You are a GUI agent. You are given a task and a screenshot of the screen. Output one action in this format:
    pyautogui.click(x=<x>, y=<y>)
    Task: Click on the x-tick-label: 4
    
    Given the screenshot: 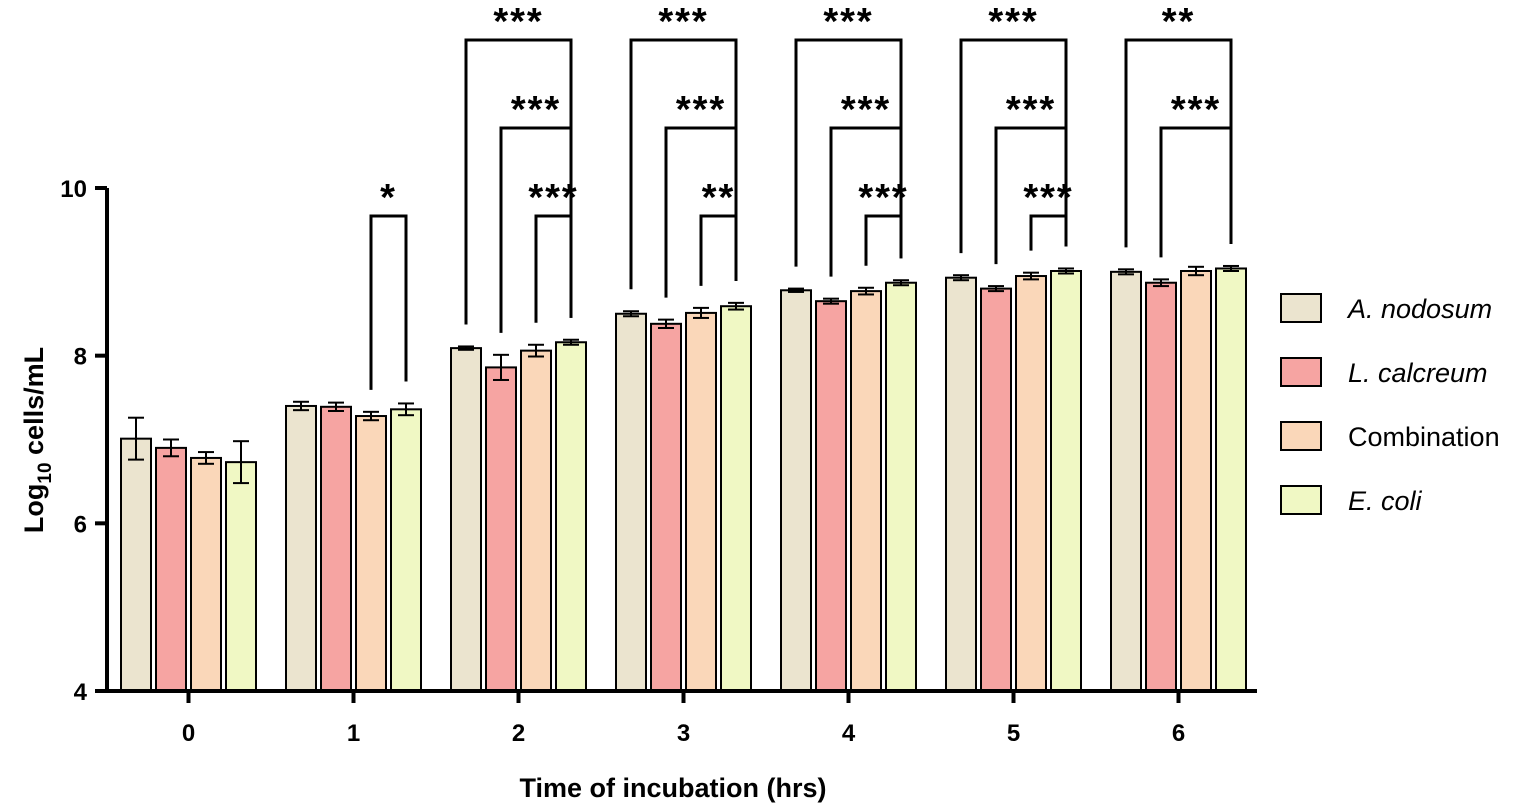 What is the action you would take?
    pyautogui.click(x=849, y=733)
    